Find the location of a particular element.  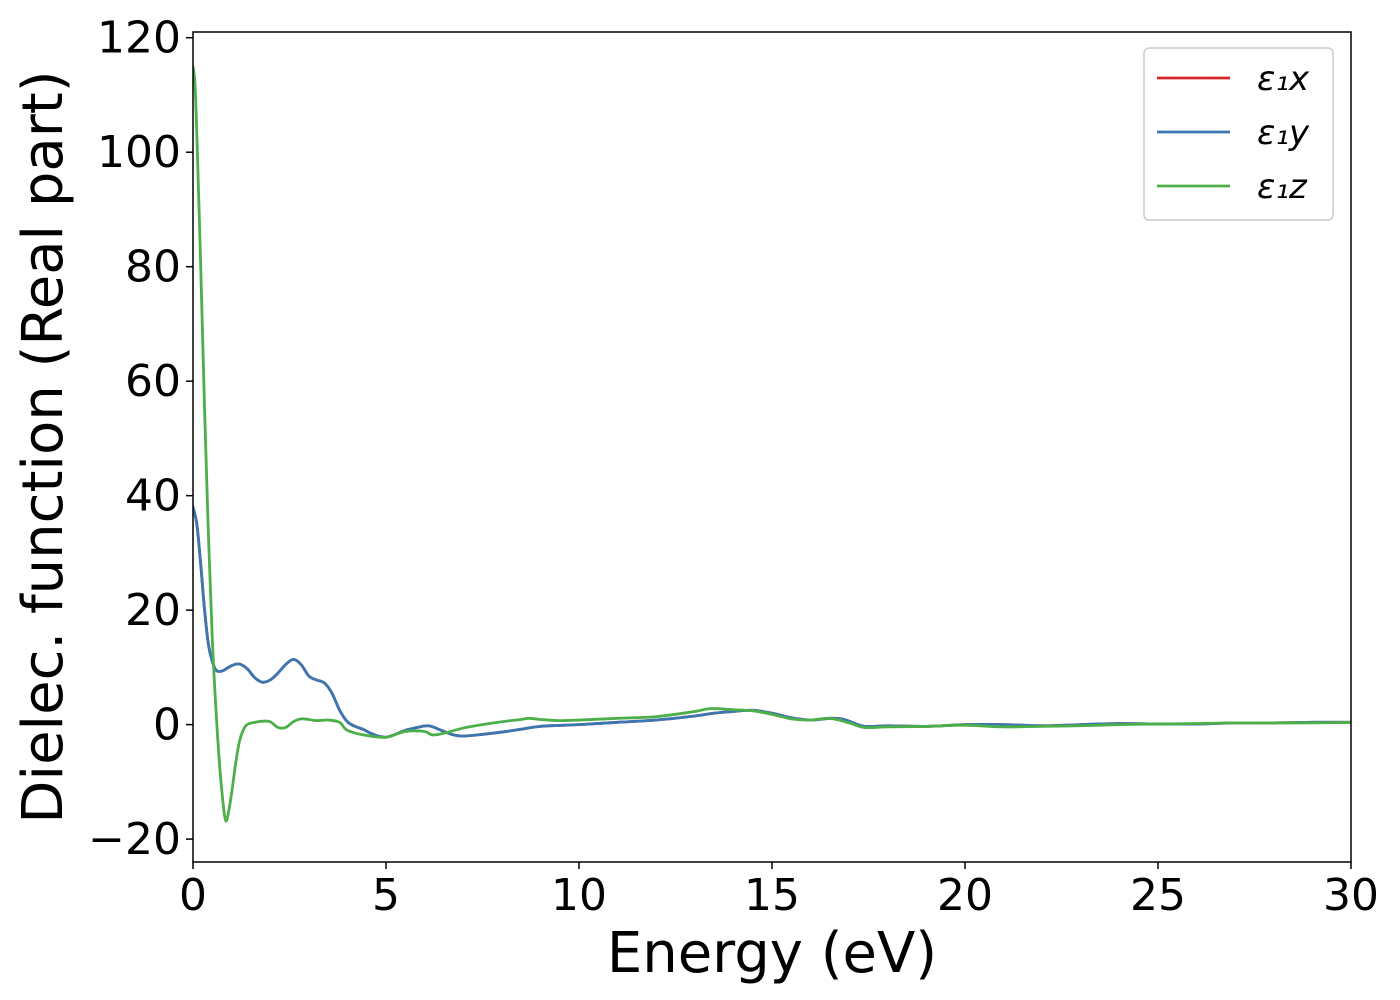

legend-box is located at coordinates (1238, 134).